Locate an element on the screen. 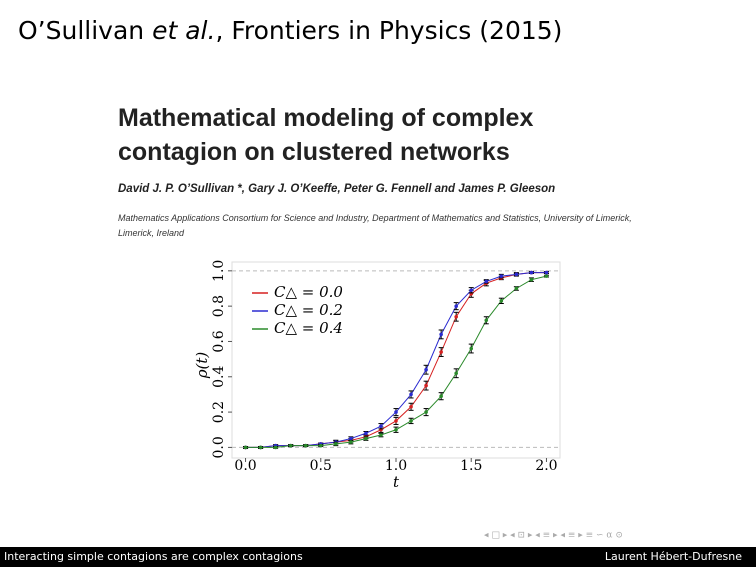 The height and width of the screenshot is (567, 756). x-axis-label: t is located at coordinates (396, 482).